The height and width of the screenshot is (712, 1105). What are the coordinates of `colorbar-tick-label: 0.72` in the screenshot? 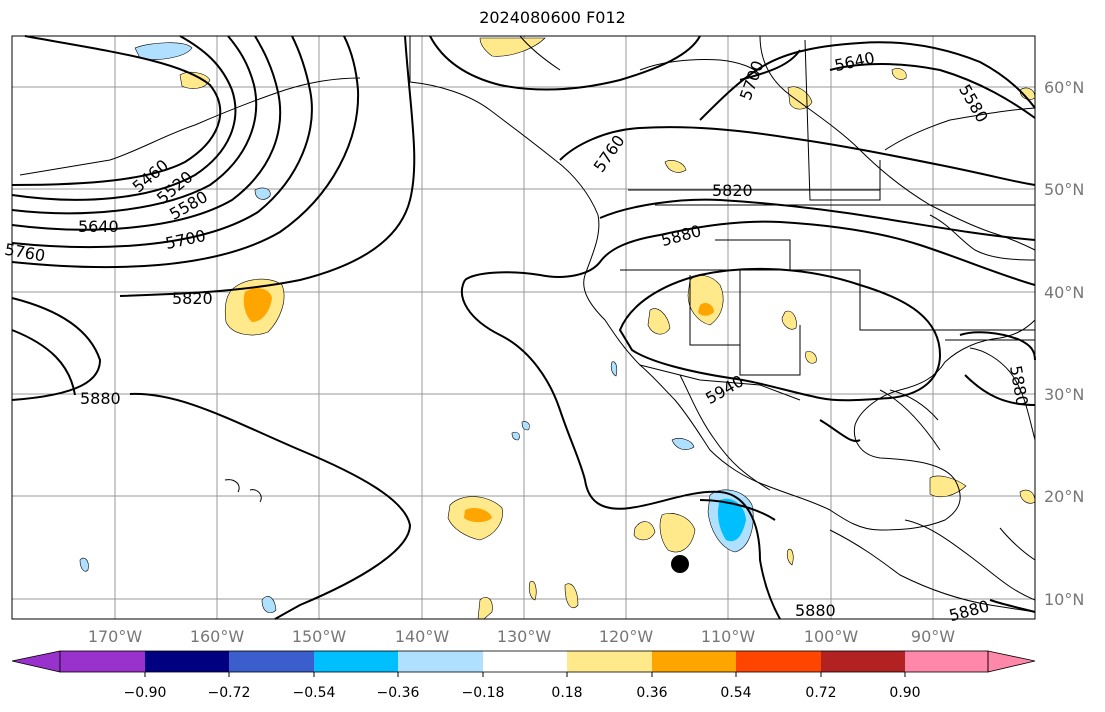 It's located at (820, 693).